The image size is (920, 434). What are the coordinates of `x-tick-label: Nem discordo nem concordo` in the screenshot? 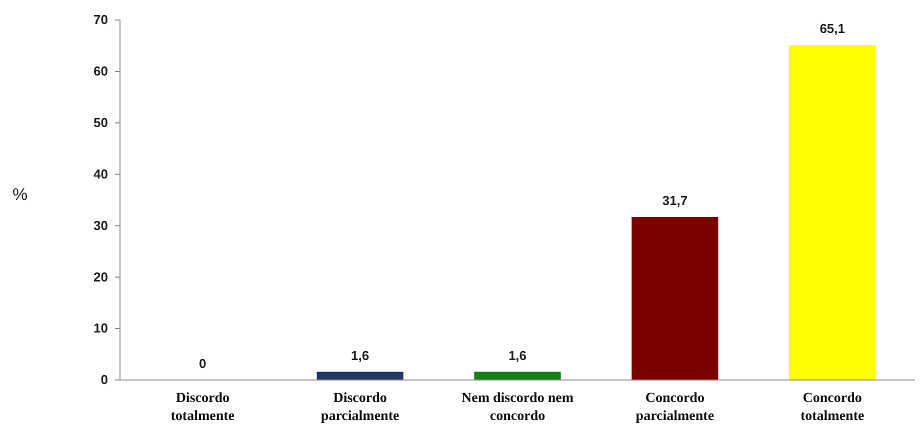 It's located at (518, 407).